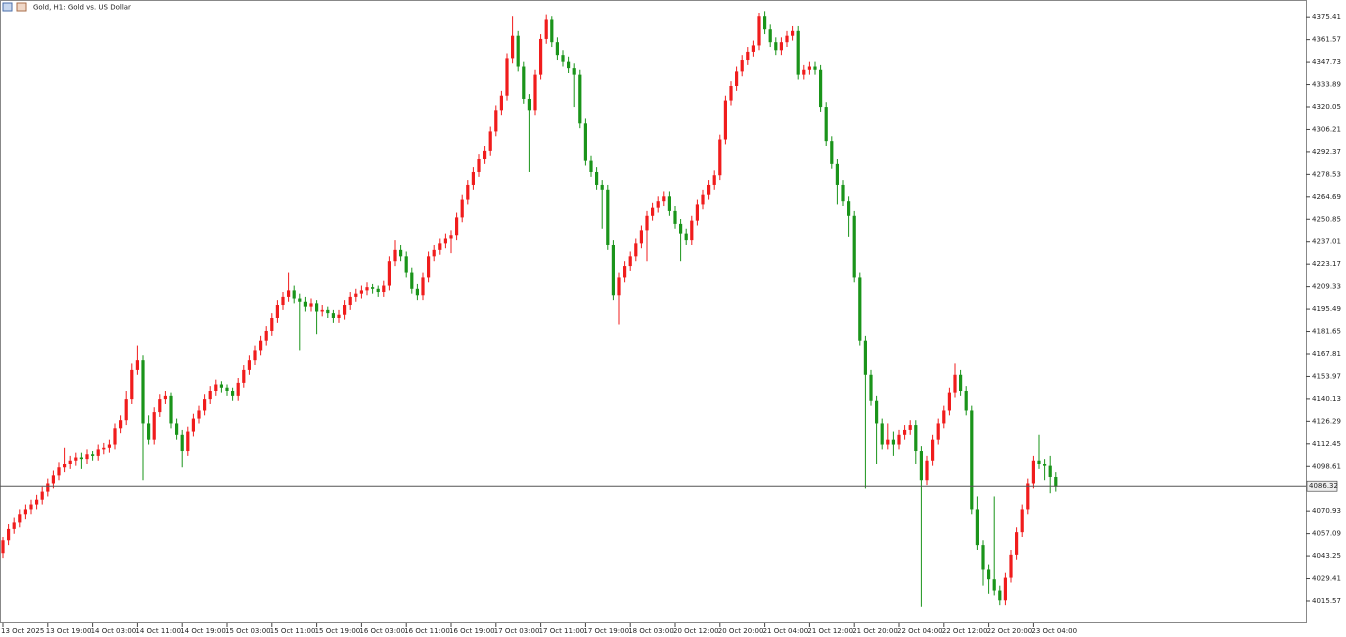  Describe the element at coordinates (158, 631) in the screenshot. I see `x-tick-label: 14 Oct 11:00` at that location.